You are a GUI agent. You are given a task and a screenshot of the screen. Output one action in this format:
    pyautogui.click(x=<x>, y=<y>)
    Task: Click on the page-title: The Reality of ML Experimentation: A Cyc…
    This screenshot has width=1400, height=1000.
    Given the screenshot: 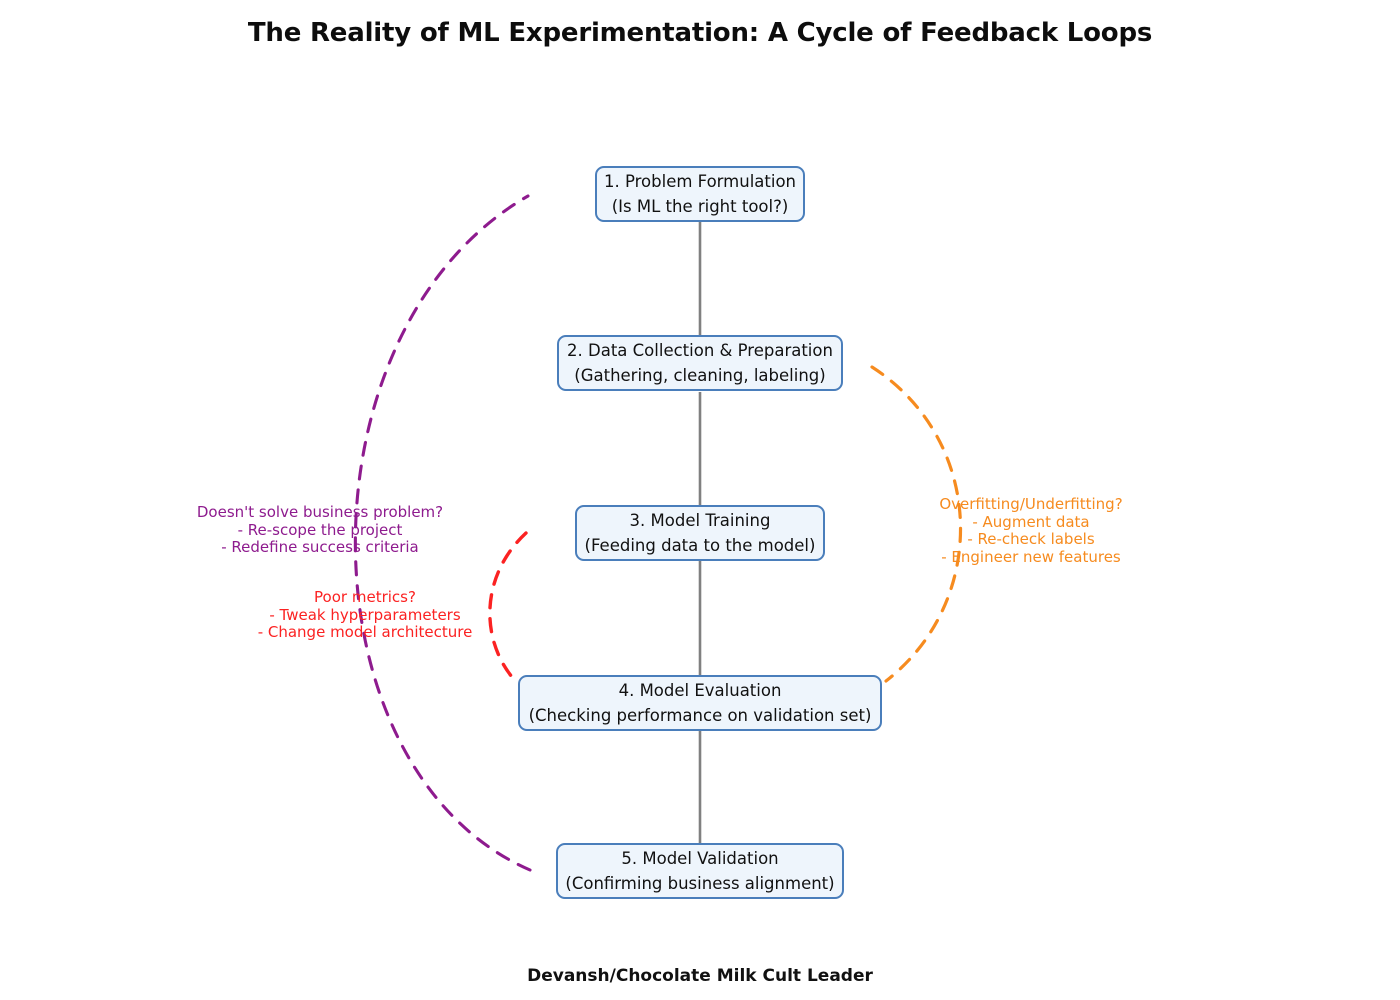 What is the action you would take?
    pyautogui.click(x=700, y=33)
    